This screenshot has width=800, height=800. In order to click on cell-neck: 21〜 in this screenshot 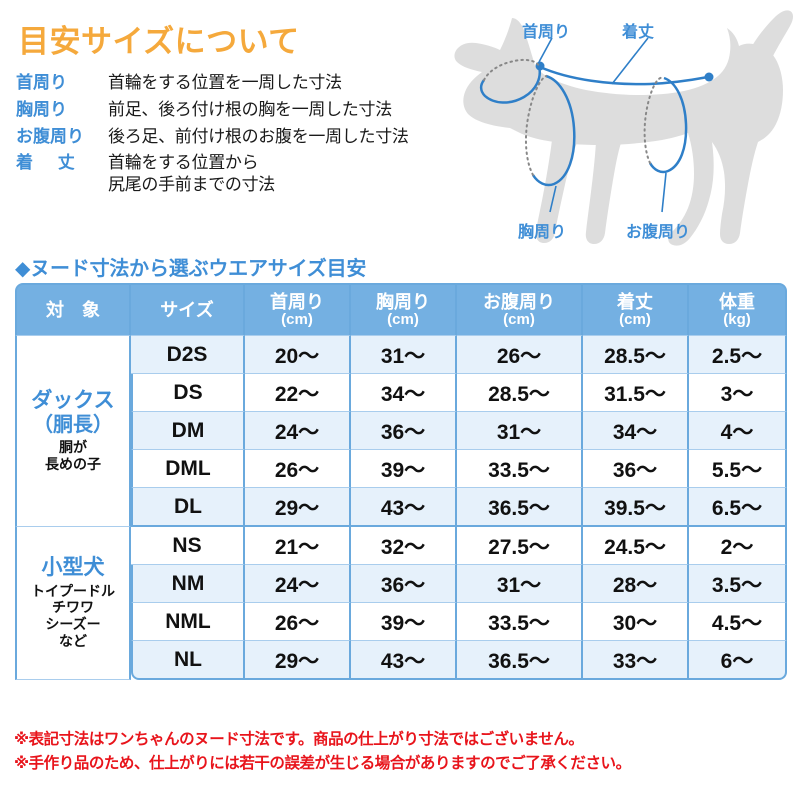, I will do `click(298, 546)`.